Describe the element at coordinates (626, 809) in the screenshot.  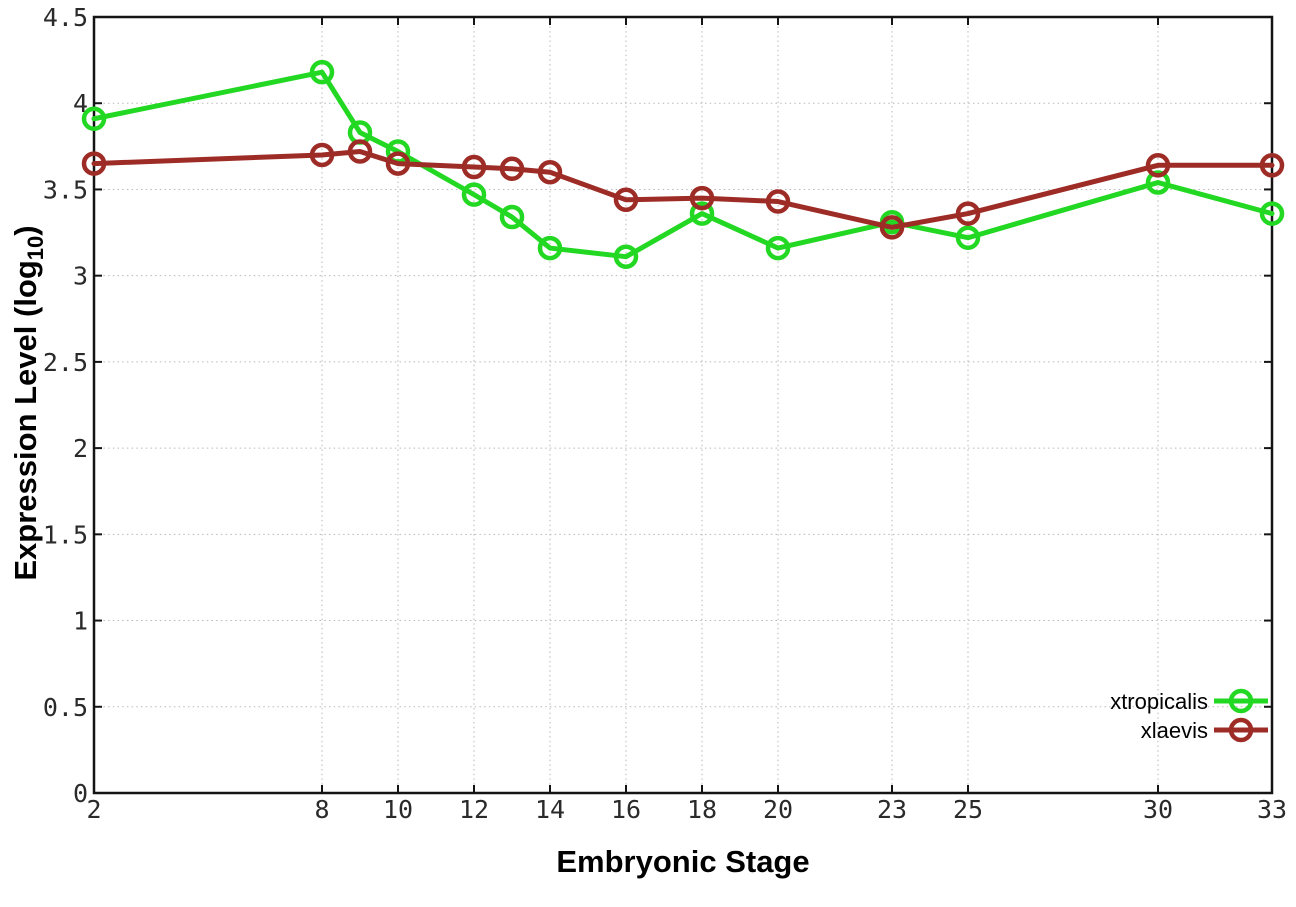
I see `x-tick-label: 16` at that location.